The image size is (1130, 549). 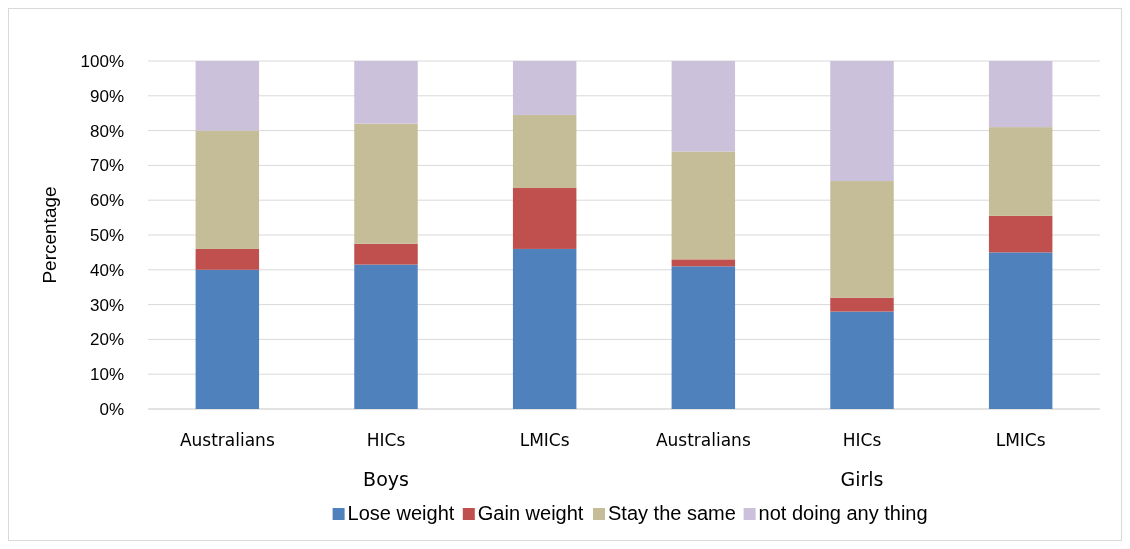 I want to click on y-tick-label: 100%, so click(x=102, y=61).